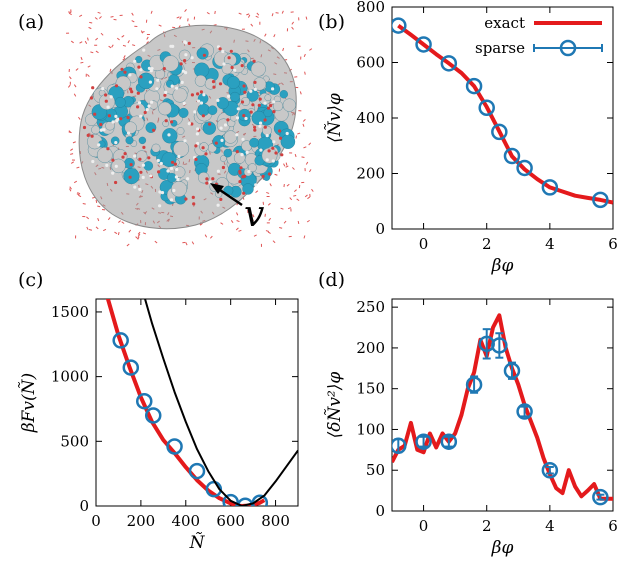  I want to click on panel-label-b: (b), so click(331, 22).